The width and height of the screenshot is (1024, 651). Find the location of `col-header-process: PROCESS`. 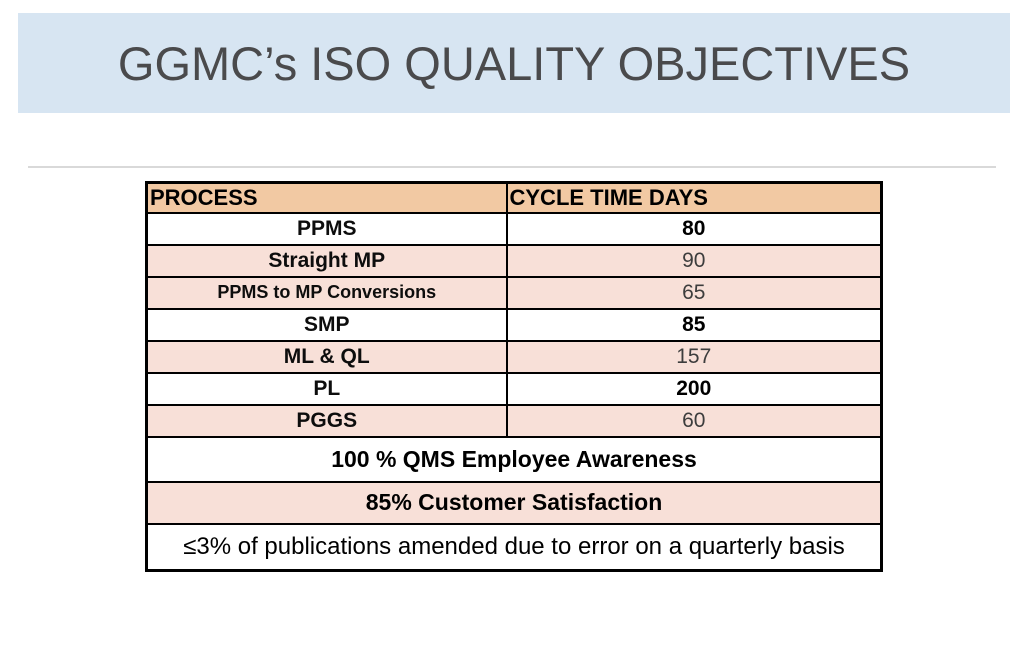

col-header-process: PROCESS is located at coordinates (326, 197).